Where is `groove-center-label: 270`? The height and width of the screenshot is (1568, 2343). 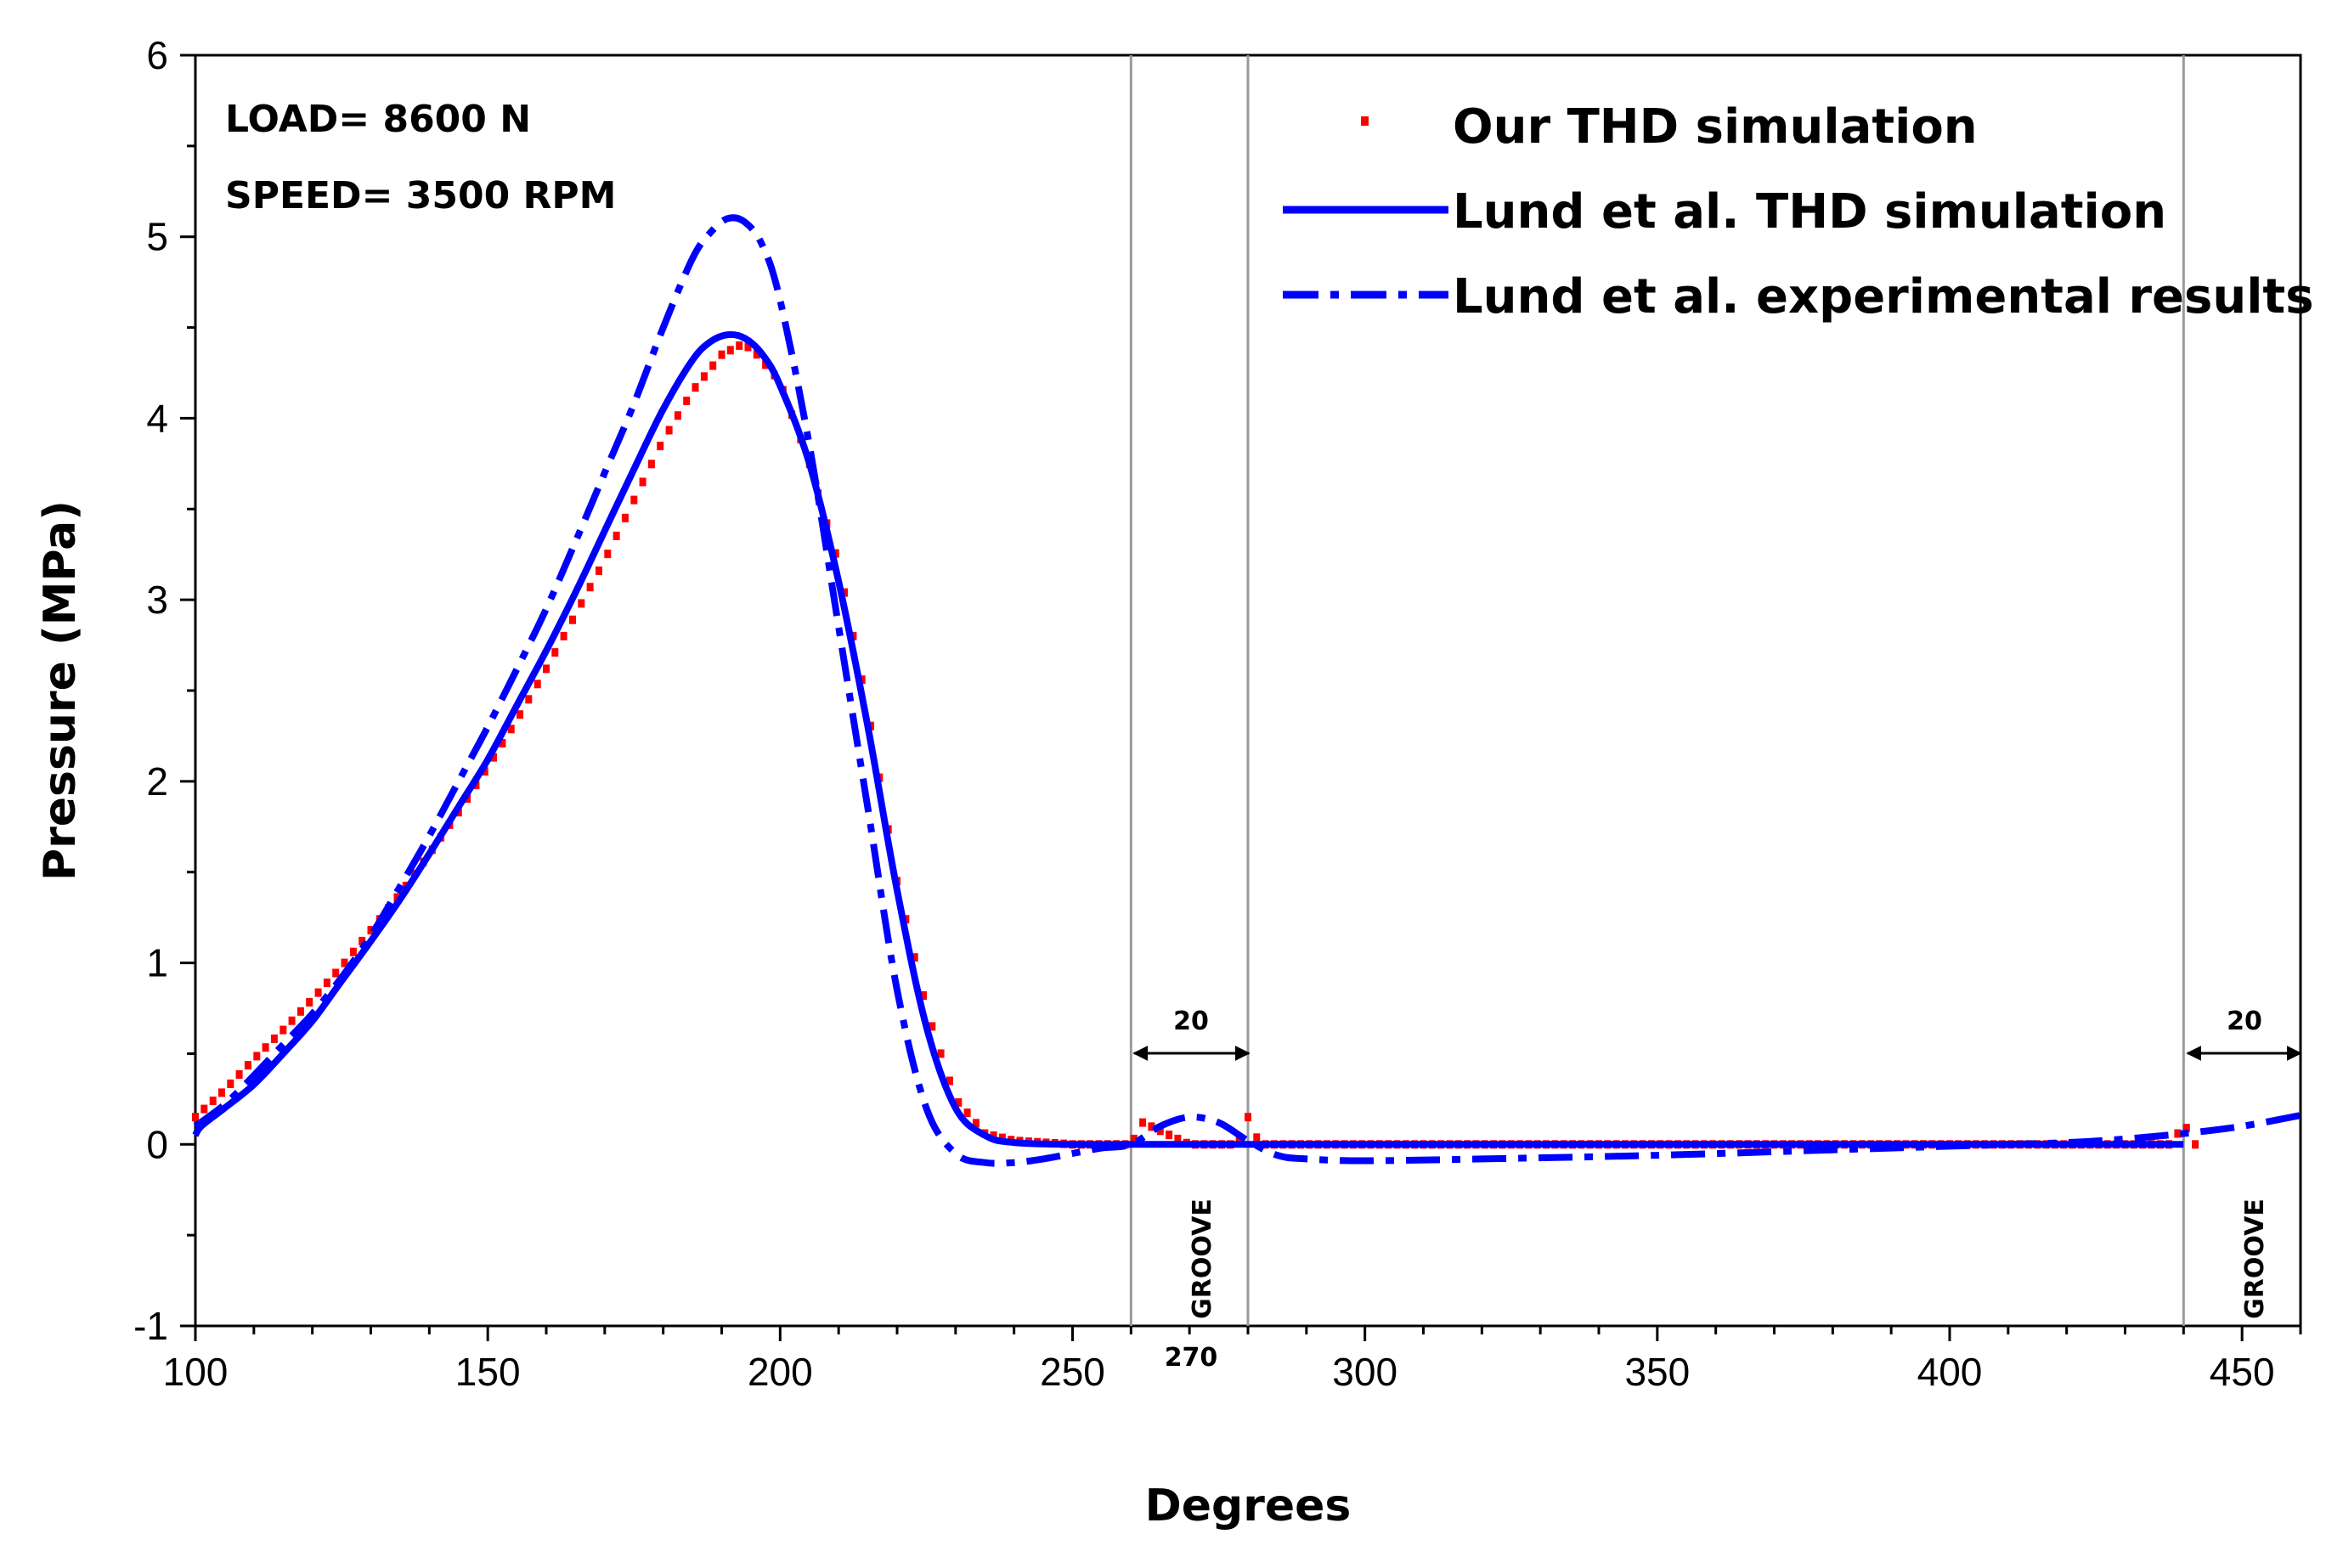 groove-center-label: 270 is located at coordinates (1191, 1358).